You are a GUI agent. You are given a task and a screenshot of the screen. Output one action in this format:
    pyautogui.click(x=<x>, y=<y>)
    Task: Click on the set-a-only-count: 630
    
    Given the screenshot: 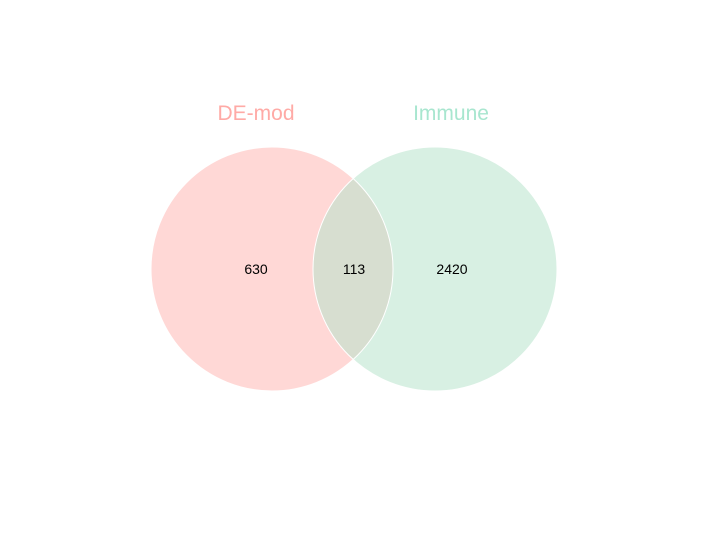 What is the action you would take?
    pyautogui.click(x=256, y=269)
    